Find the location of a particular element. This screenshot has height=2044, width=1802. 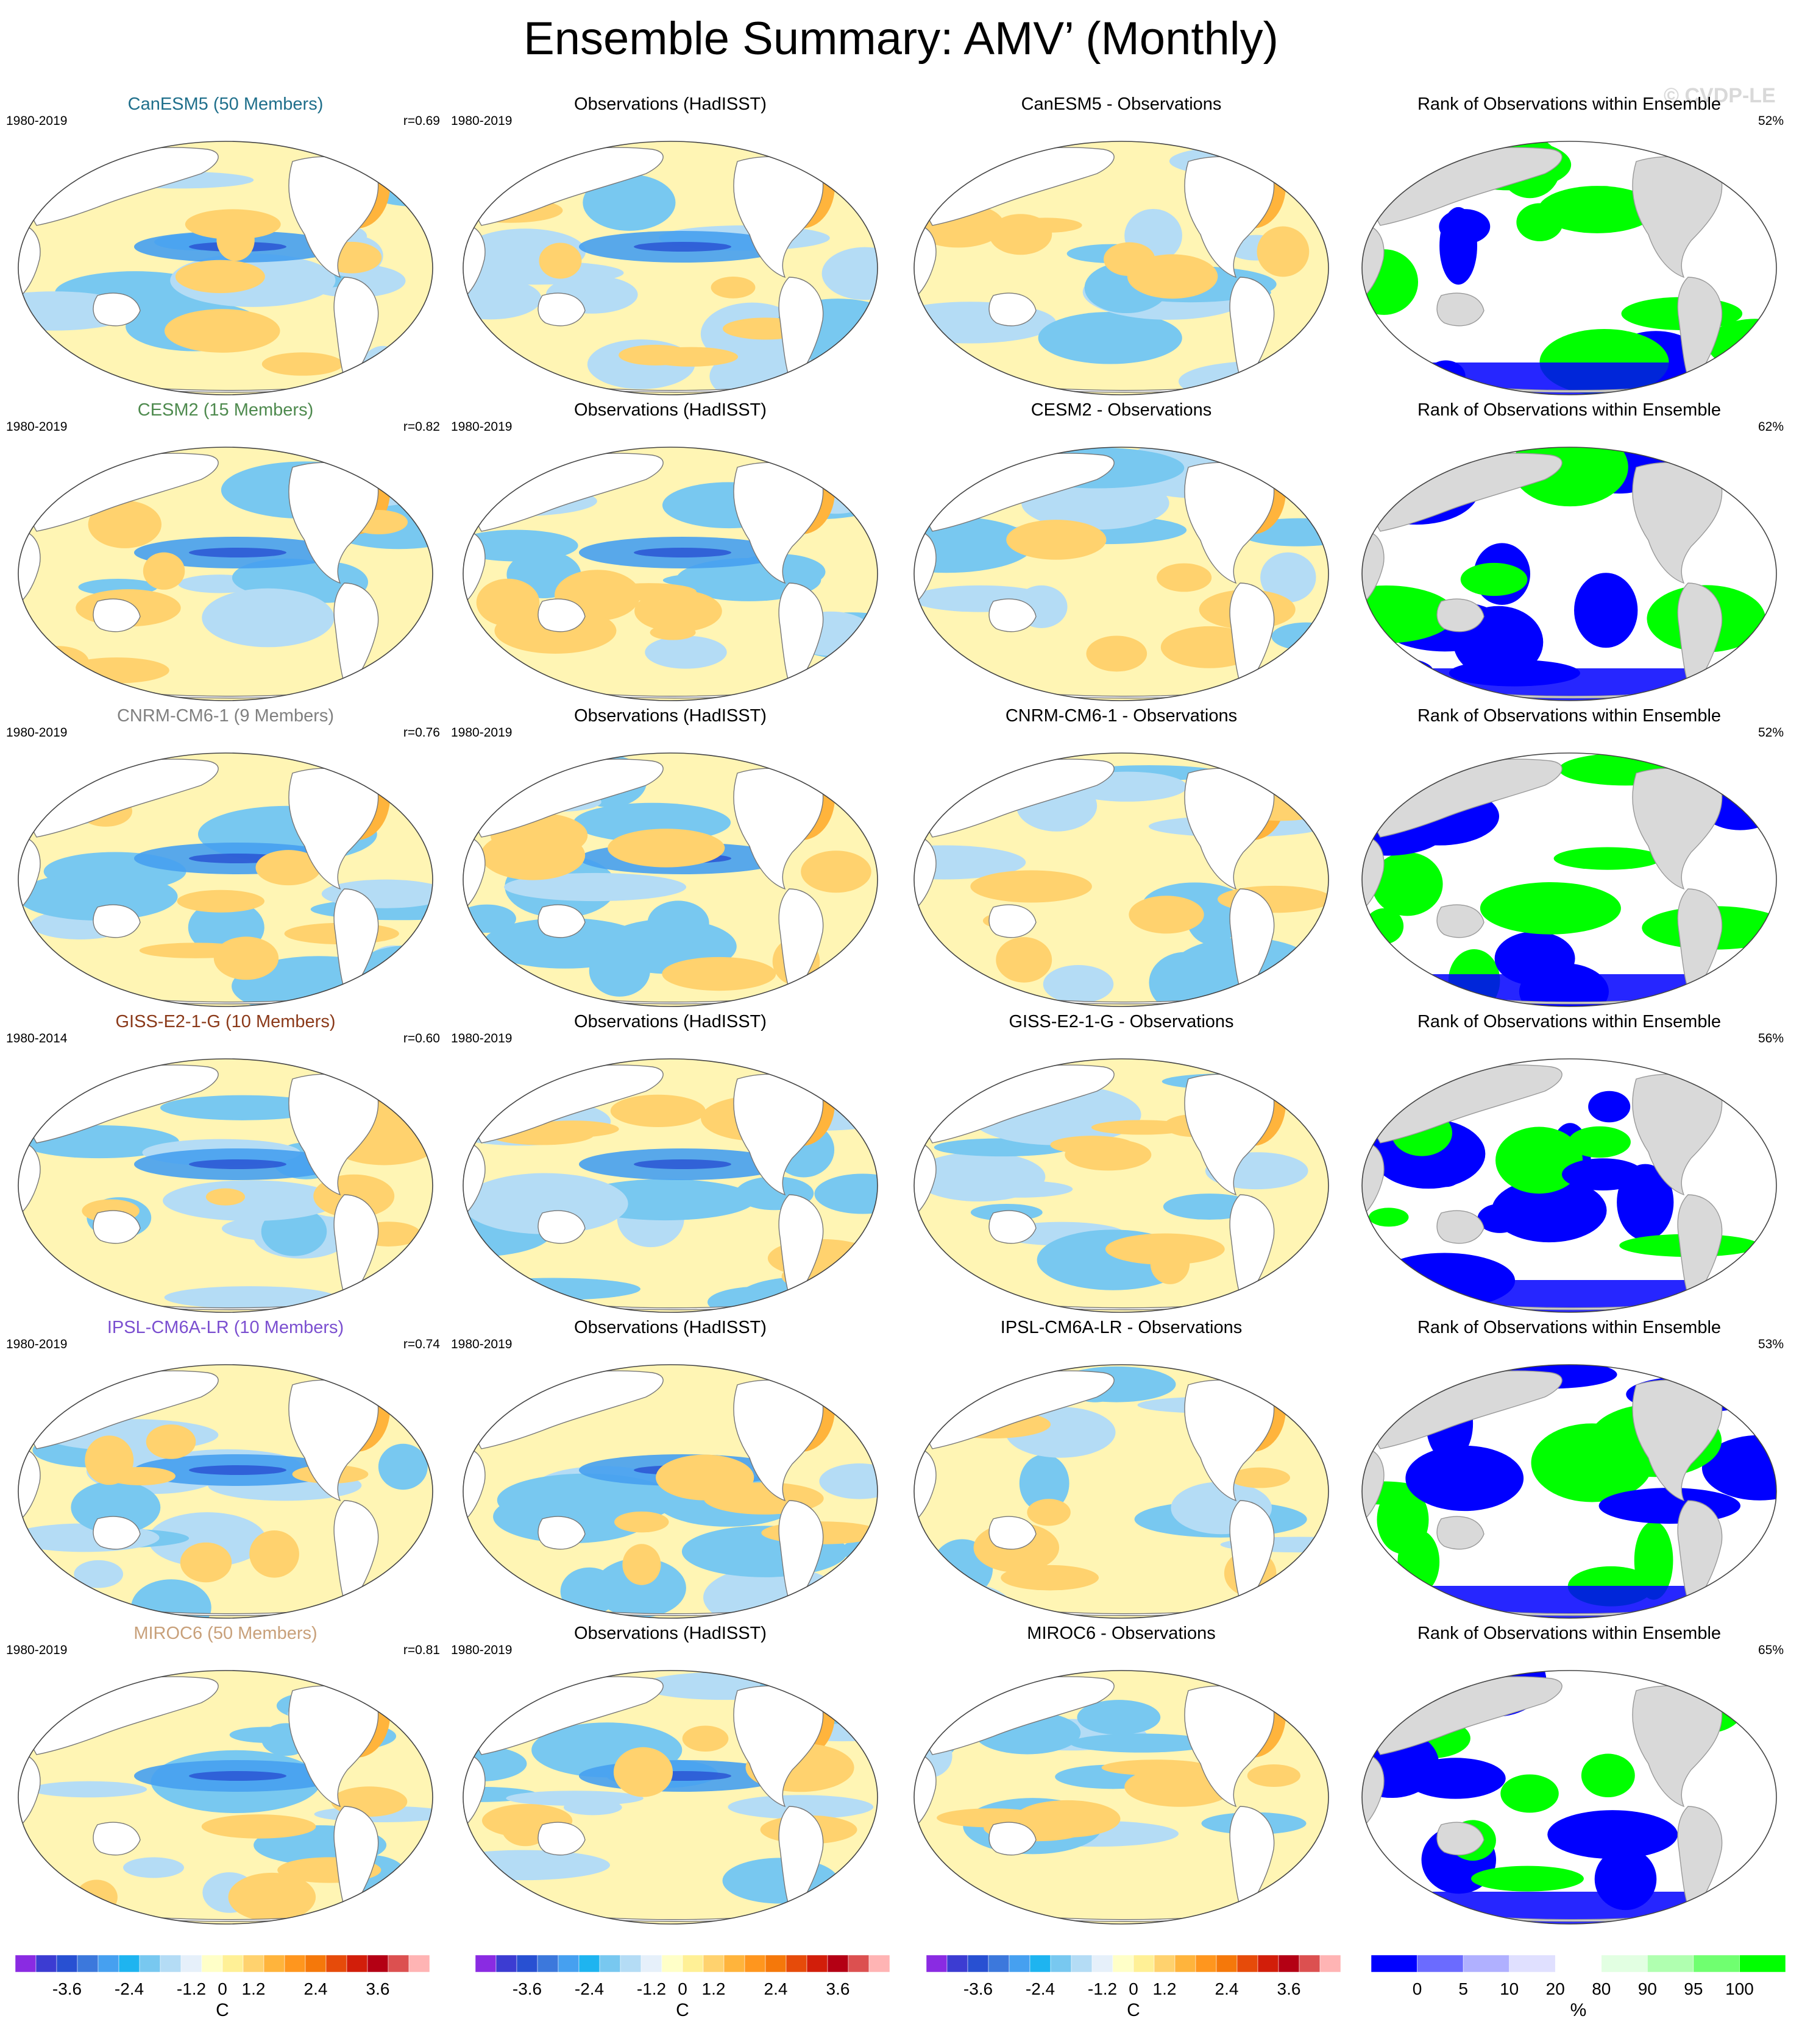

rank-percent-label: 65% is located at coordinates (1771, 1650).